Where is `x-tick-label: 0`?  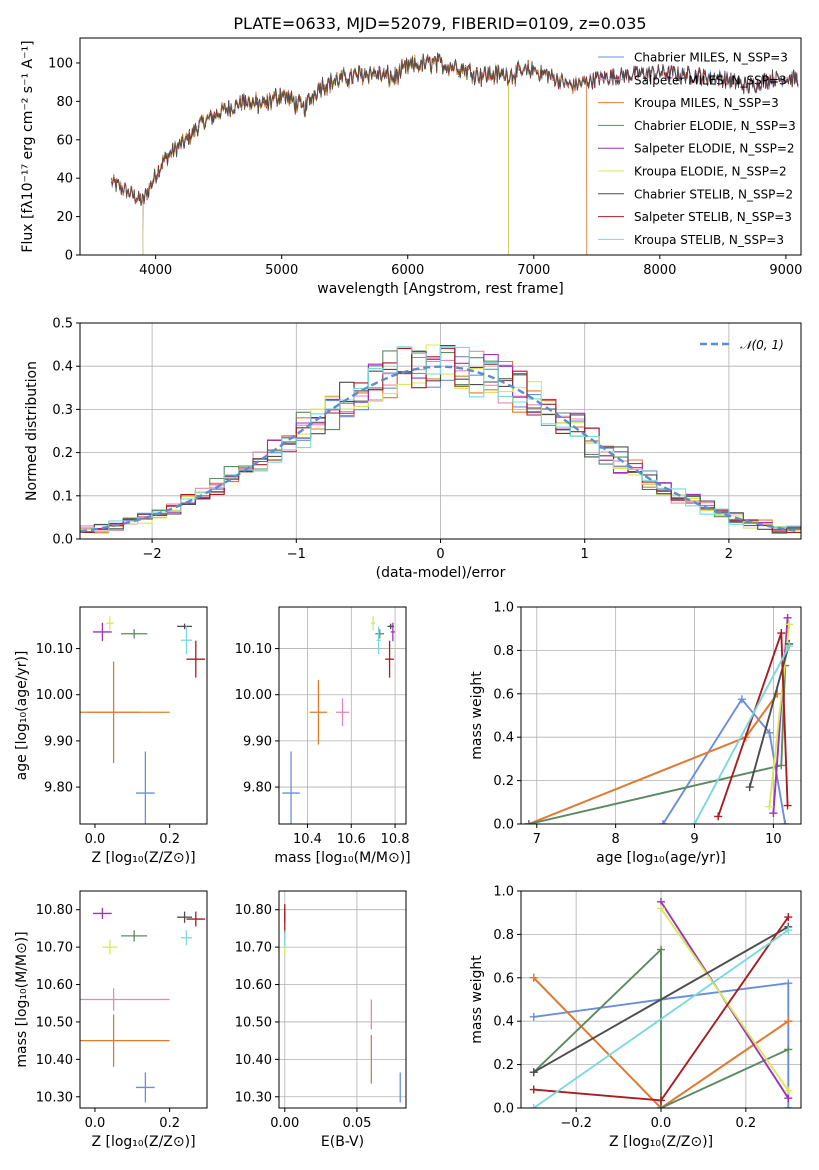
x-tick-label: 0 is located at coordinates (440, 554).